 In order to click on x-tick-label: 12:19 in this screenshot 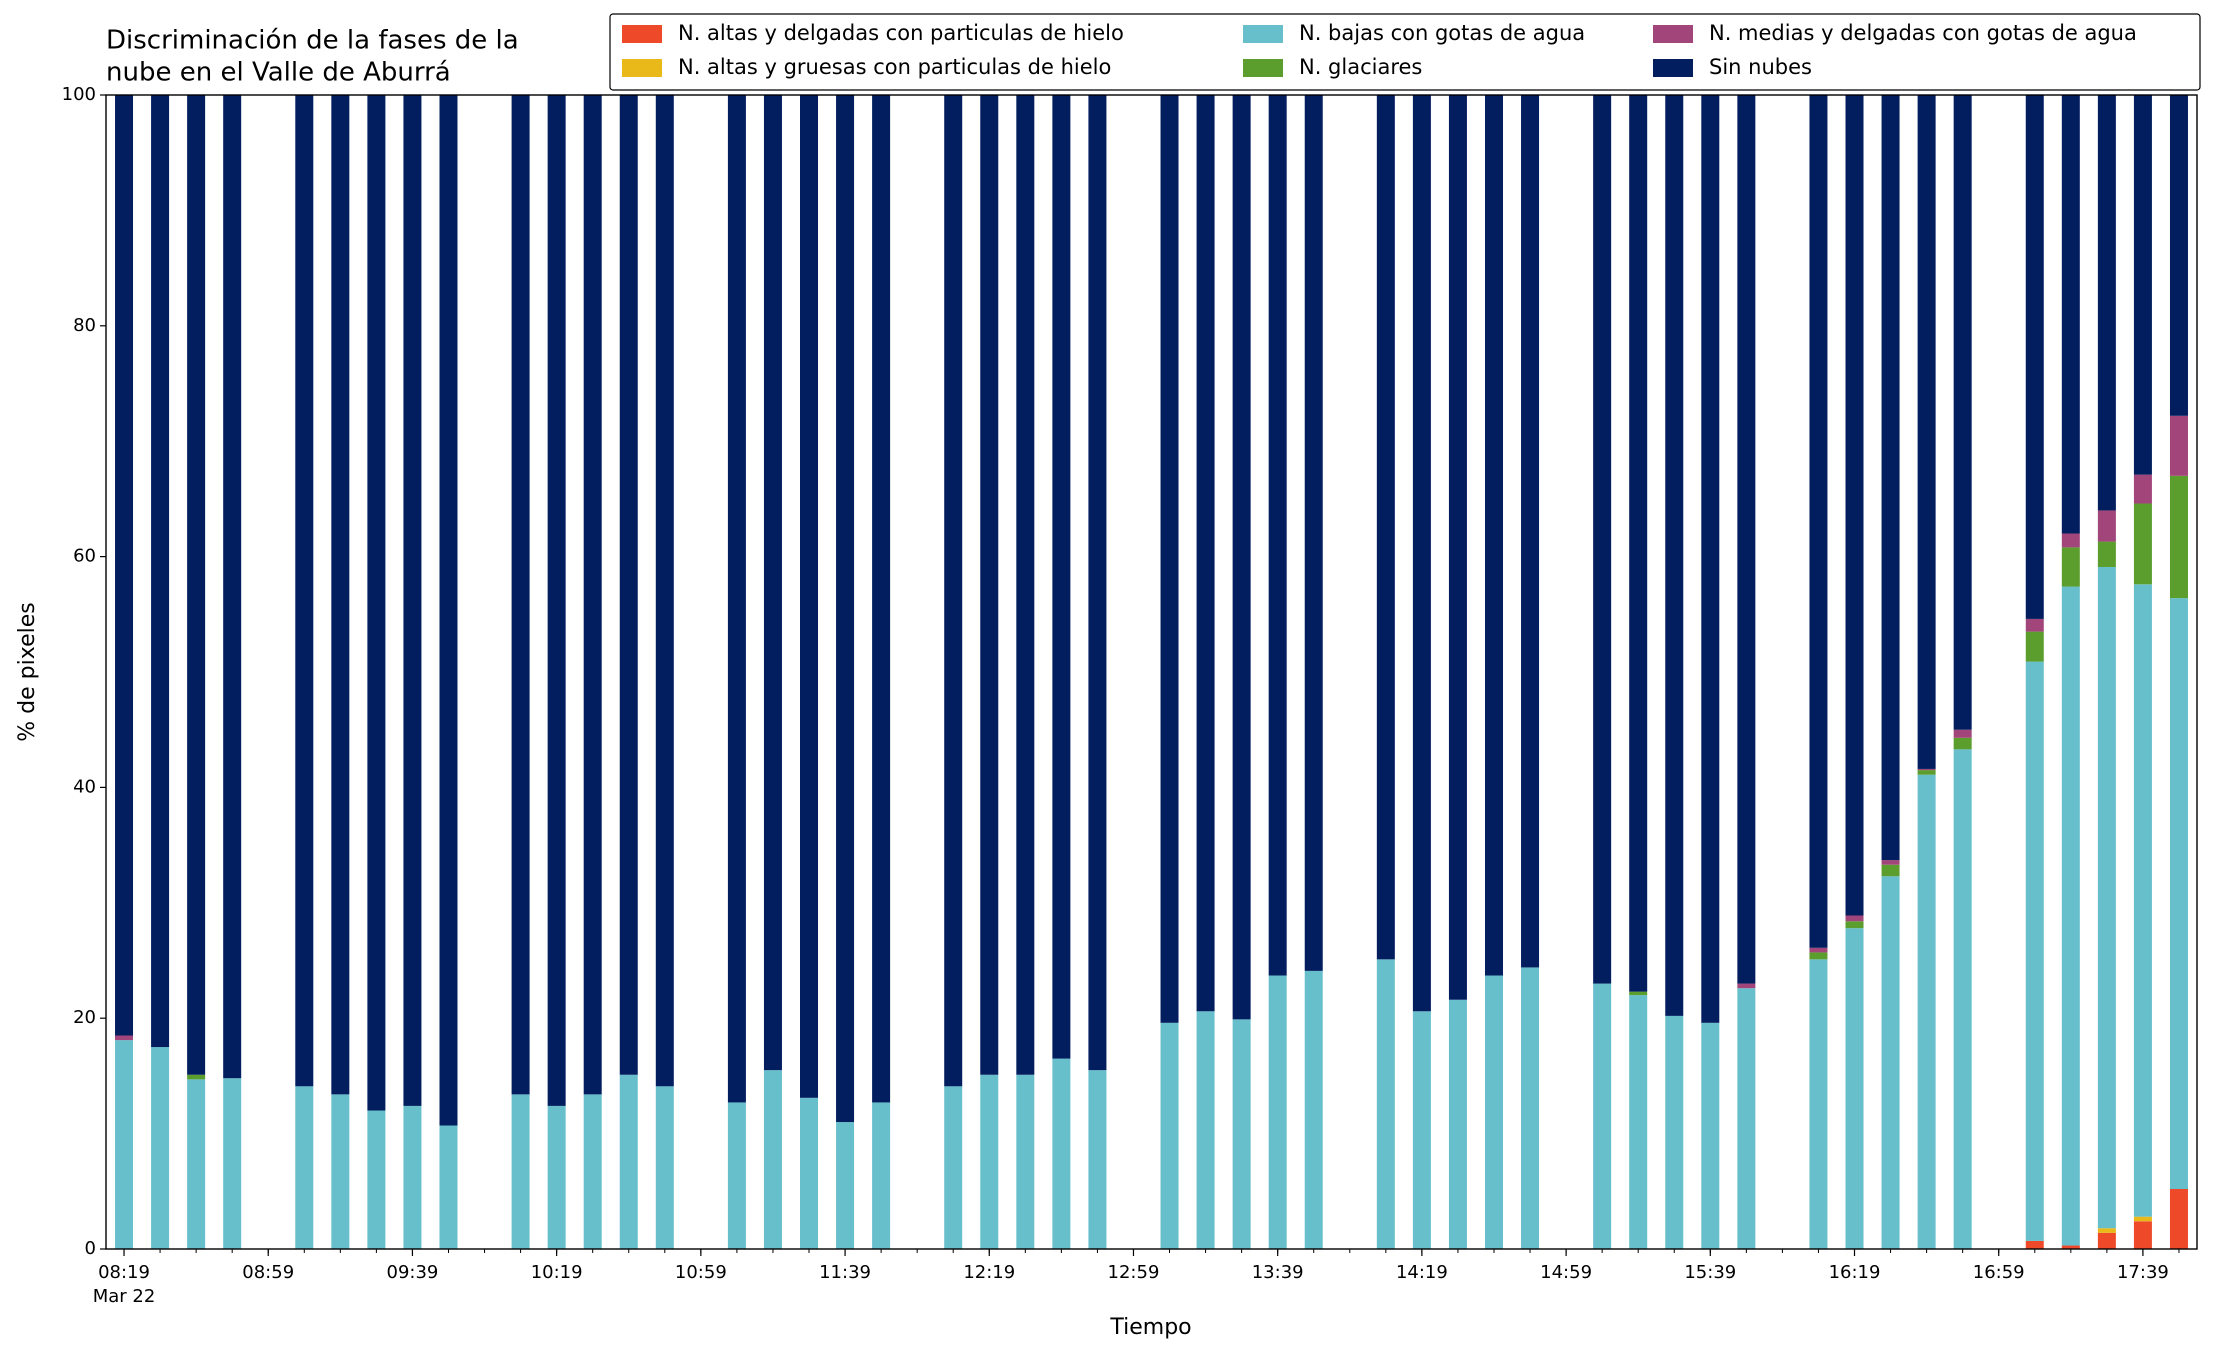, I will do `click(989, 1272)`.